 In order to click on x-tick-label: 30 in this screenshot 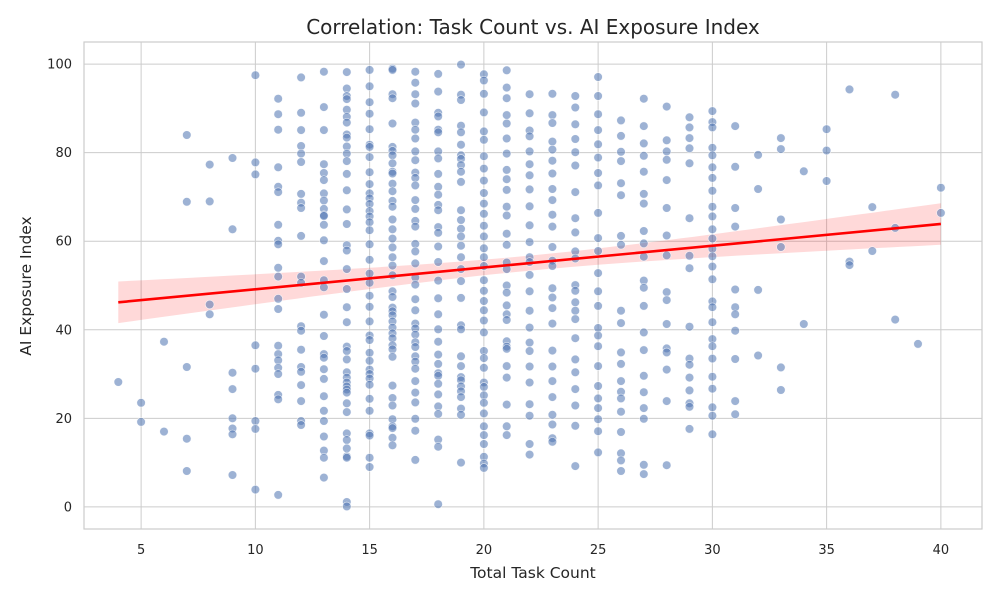, I will do `click(712, 550)`.